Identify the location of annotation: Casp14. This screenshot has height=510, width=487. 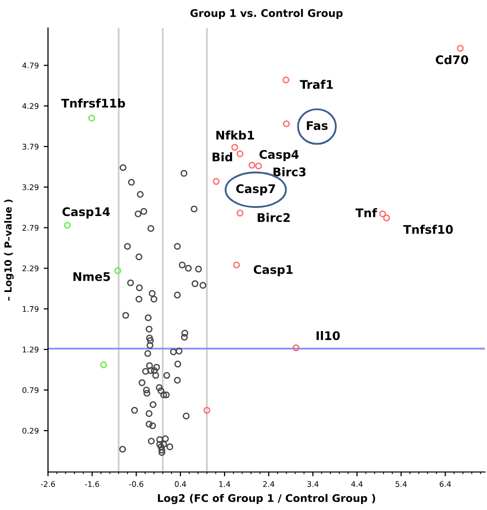
(86, 212).